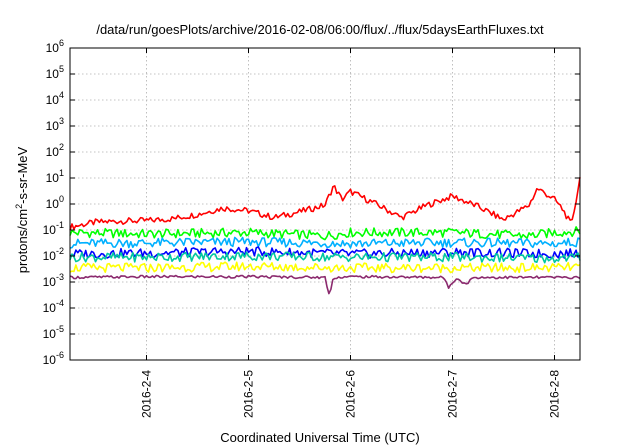  Describe the element at coordinates (55, 202) in the screenshot. I see `y-tick-label: 10⁰` at that location.